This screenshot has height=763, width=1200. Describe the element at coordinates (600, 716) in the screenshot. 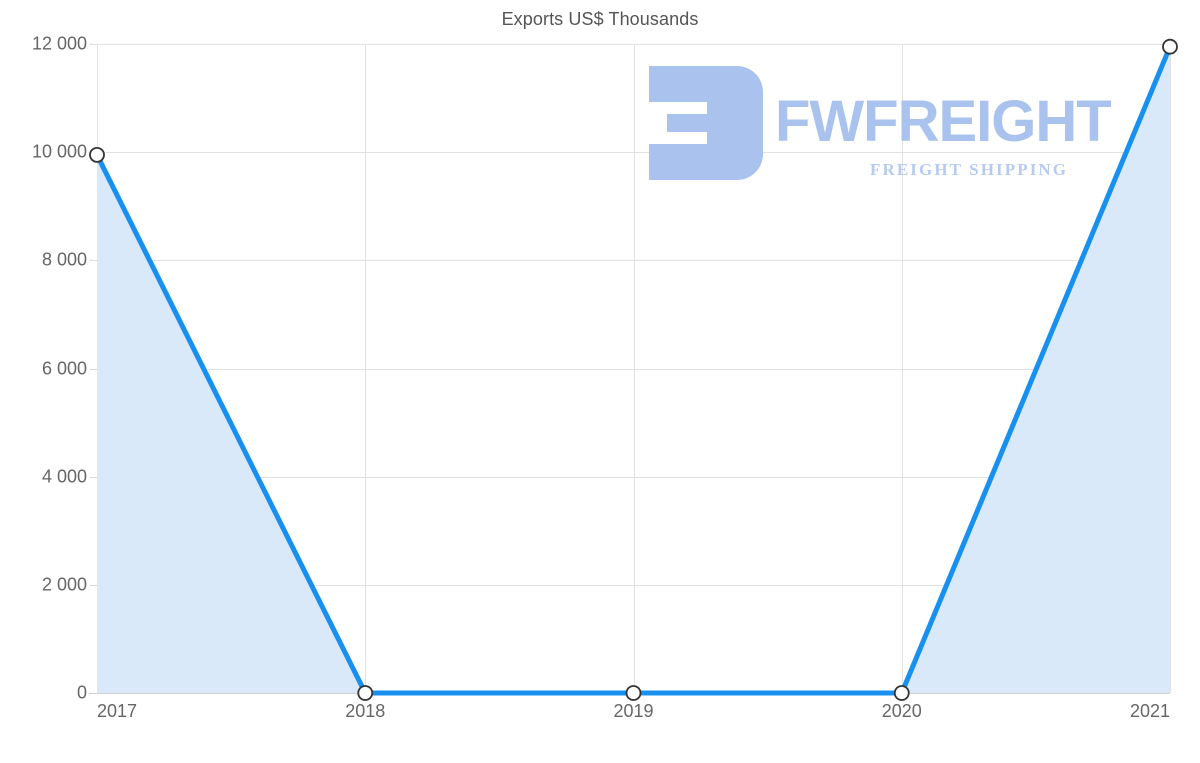

I see `x-axis-labels: 2017 2018 2019 2020 2021` at that location.